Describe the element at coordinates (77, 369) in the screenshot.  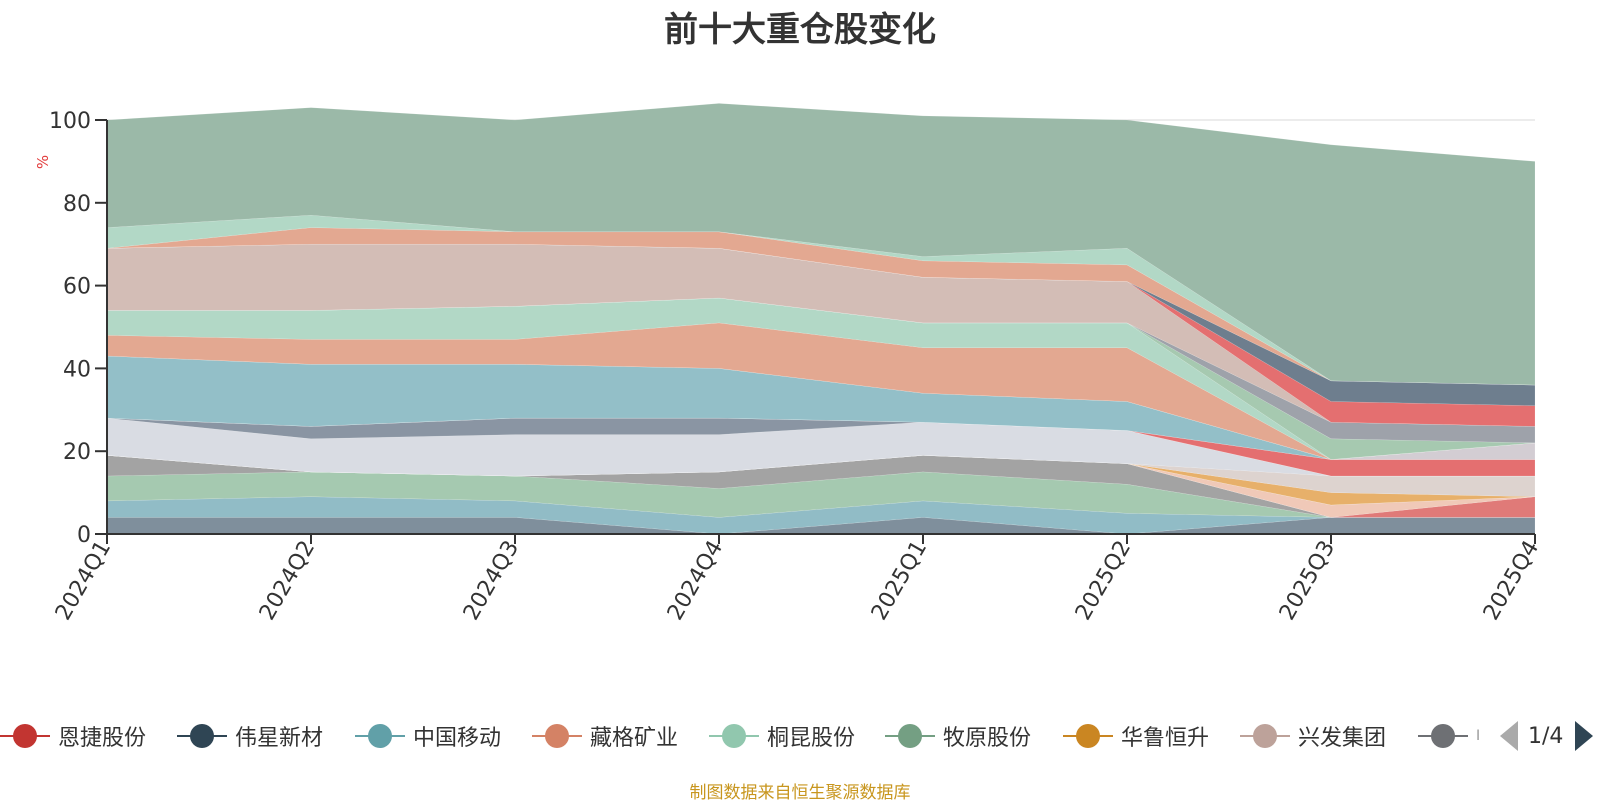
I see `y-tick-label: 40` at that location.